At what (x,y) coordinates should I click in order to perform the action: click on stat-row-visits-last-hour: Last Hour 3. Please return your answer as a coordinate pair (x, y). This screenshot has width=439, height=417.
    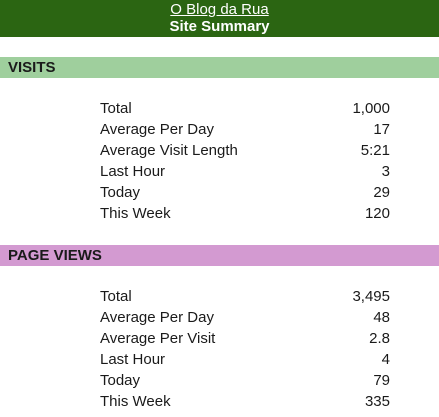
    Looking at the image, I should click on (245, 171).